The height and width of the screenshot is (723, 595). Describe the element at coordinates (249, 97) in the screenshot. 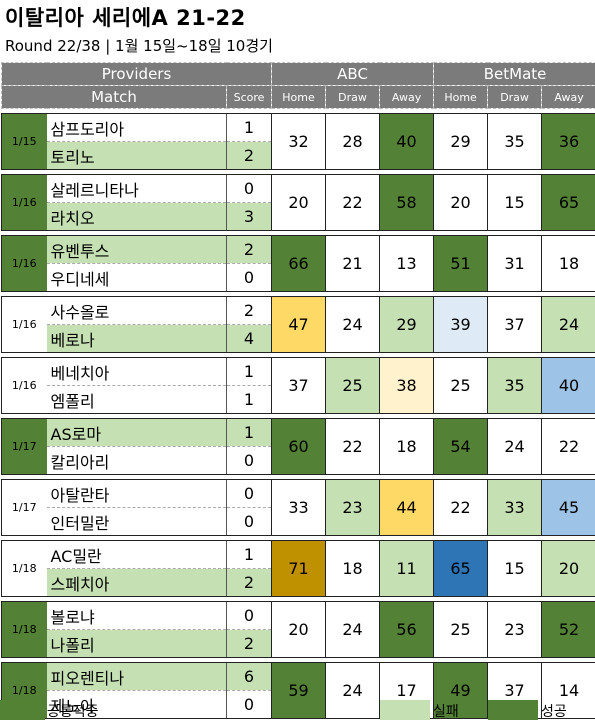

I see `score-header: Score` at that location.